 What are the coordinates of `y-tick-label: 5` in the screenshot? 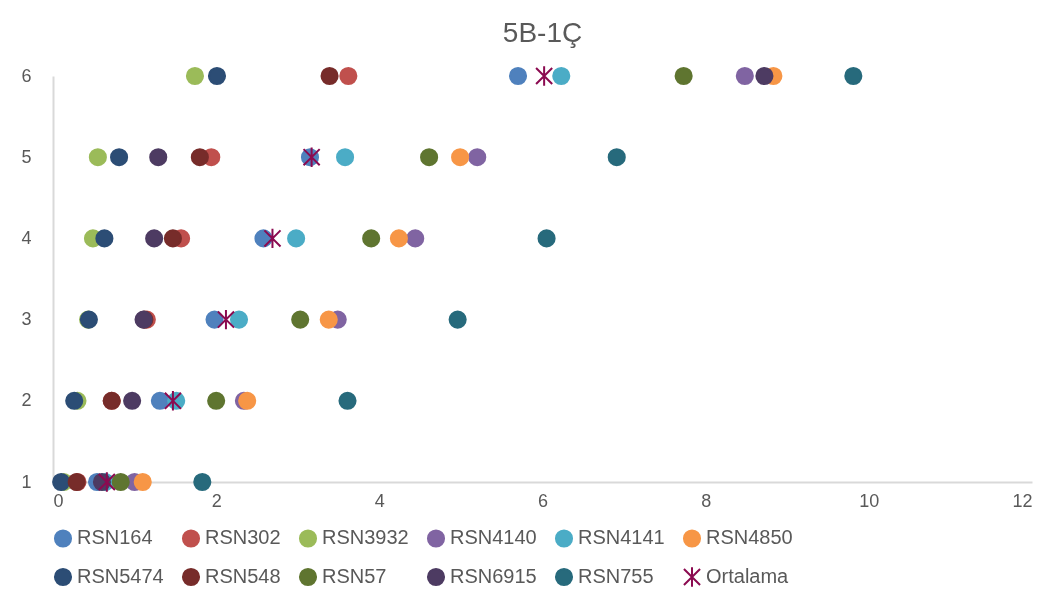 It's located at (26, 156).